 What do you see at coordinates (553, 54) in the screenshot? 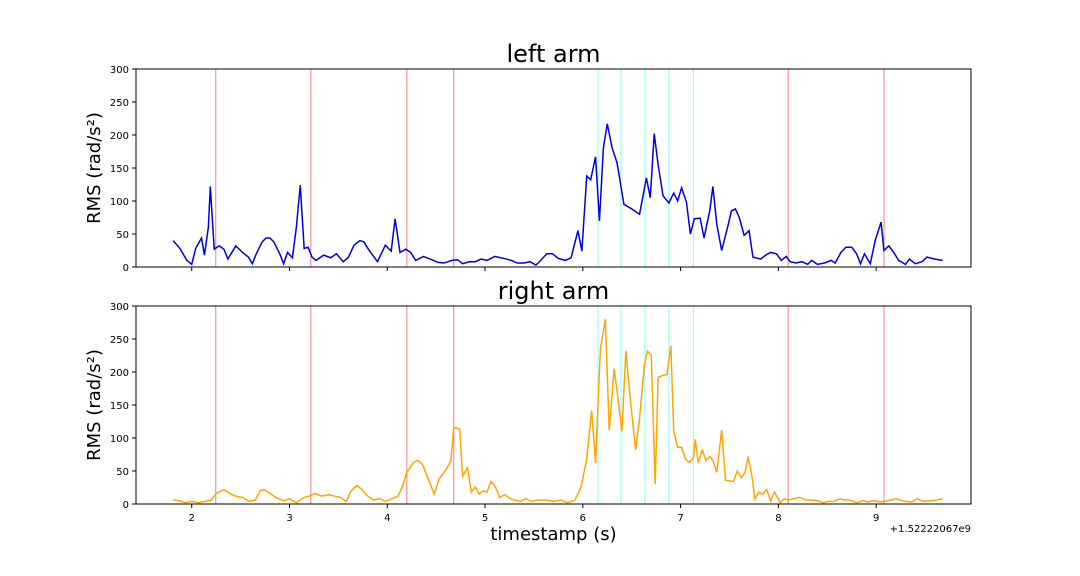
I see `chart-title: left arm` at bounding box center [553, 54].